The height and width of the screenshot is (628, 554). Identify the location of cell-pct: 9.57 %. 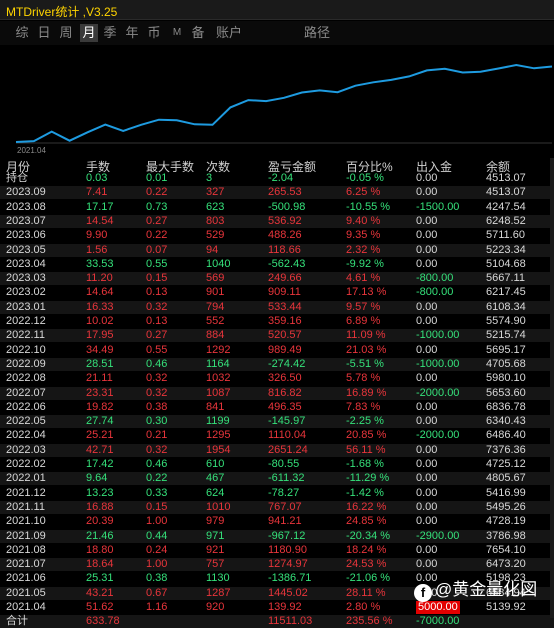
(363, 307).